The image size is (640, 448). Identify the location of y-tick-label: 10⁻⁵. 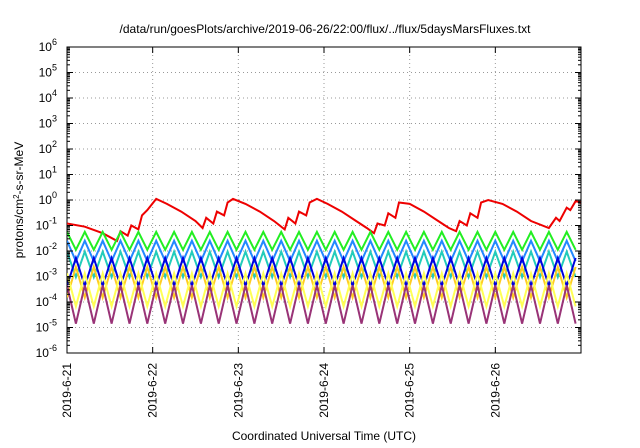
(46, 326).